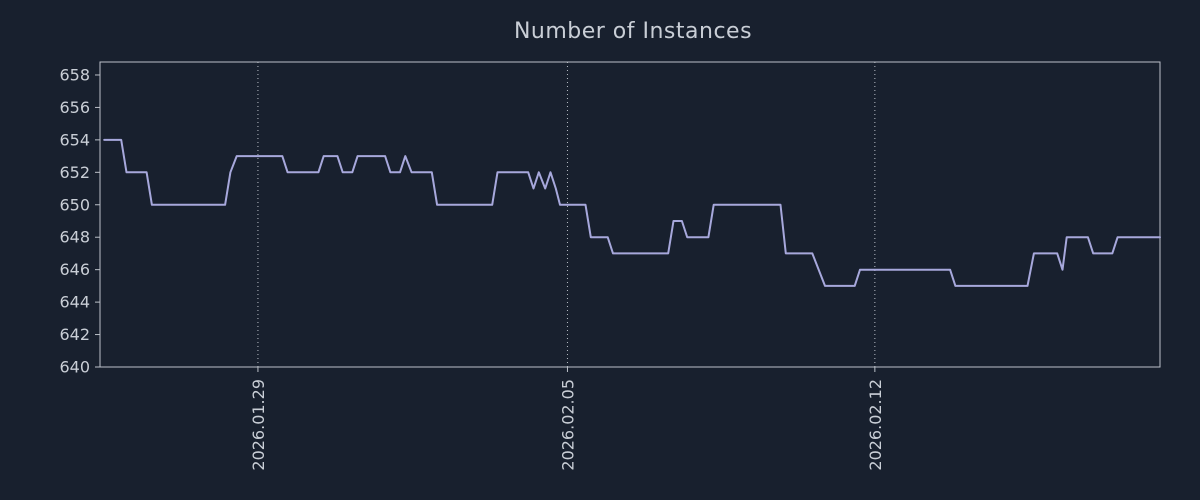 This screenshot has width=1200, height=500. What do you see at coordinates (258, 425) in the screenshot?
I see `x-tick-label: 2026.01.29` at bounding box center [258, 425].